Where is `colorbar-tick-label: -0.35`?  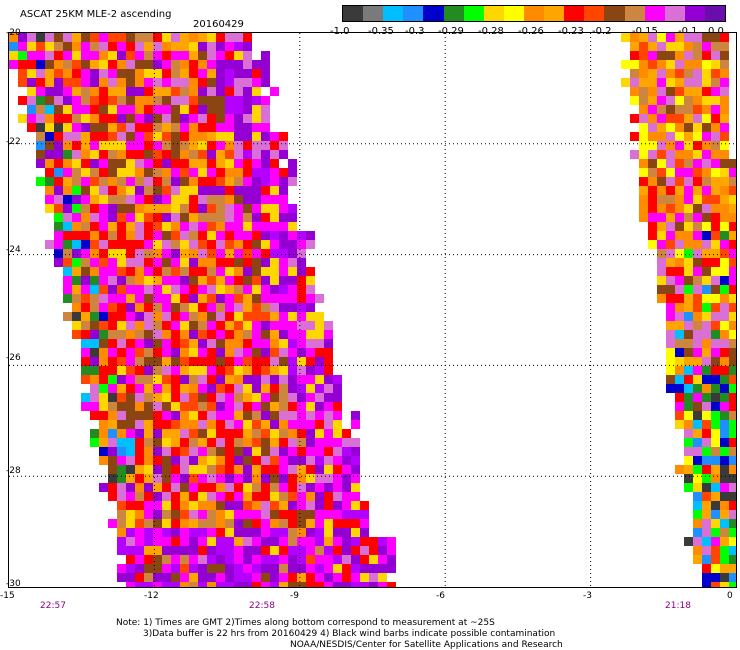 colorbar-tick-label: -0.35 is located at coordinates (381, 31).